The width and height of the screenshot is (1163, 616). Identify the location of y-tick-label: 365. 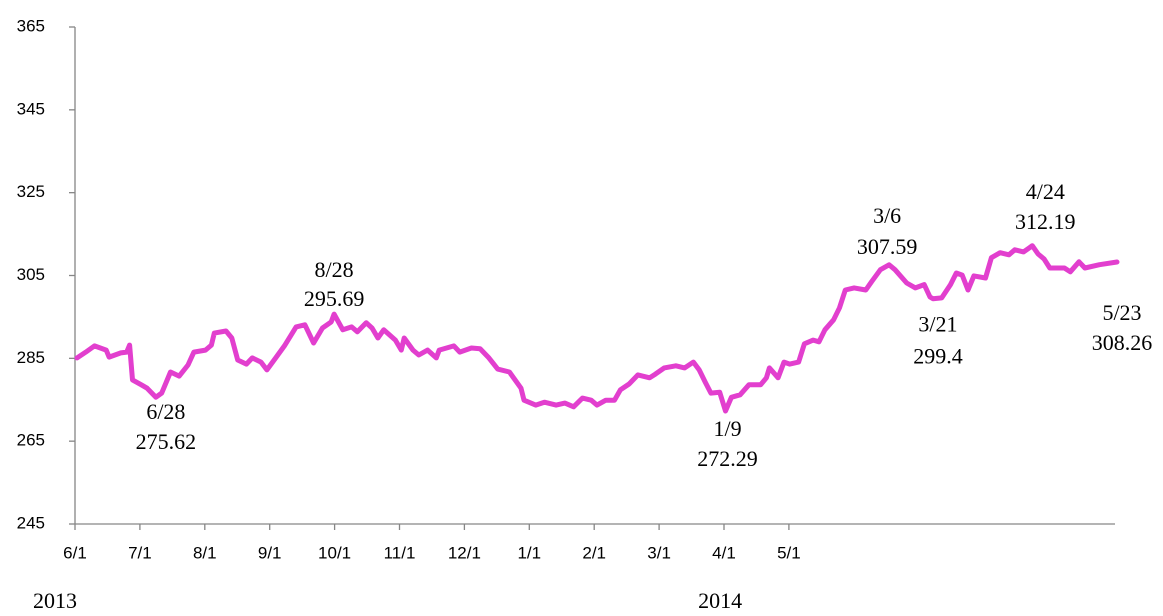
(31, 25).